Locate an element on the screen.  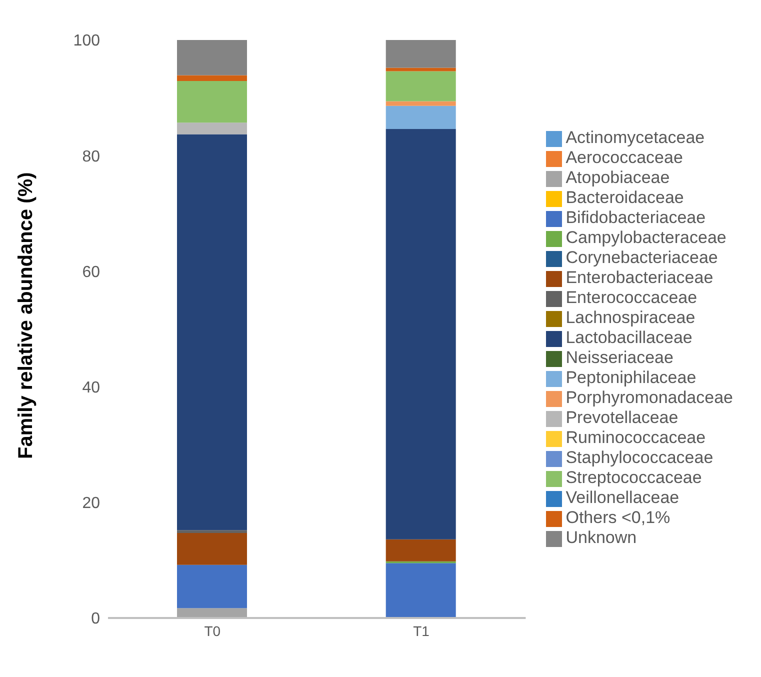
x-tick-label: T1 is located at coordinates (421, 630).